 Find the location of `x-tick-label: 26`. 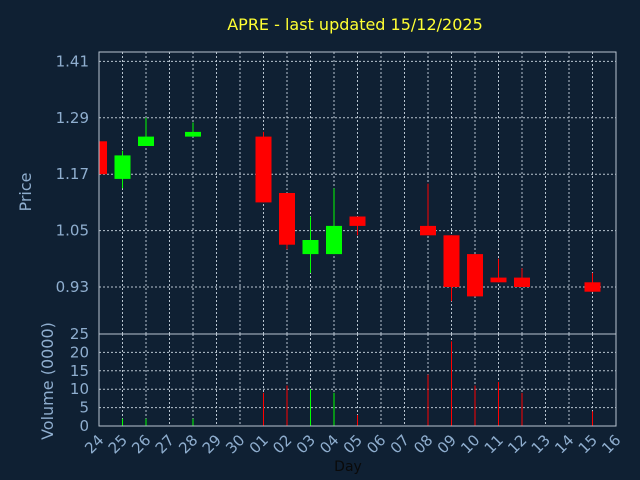

x-tick-label: 26 is located at coordinates (141, 444).